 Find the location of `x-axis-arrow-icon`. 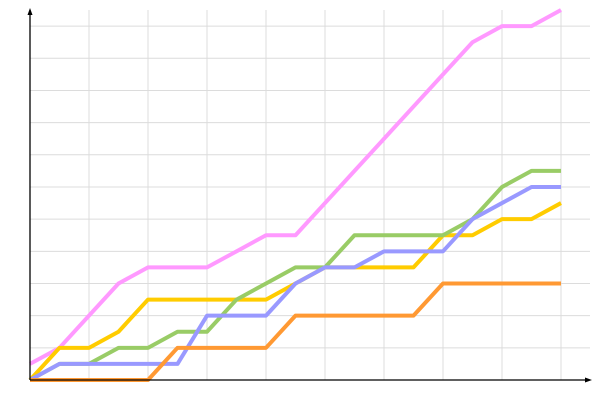

x-axis-arrow-icon is located at coordinates (588, 380).